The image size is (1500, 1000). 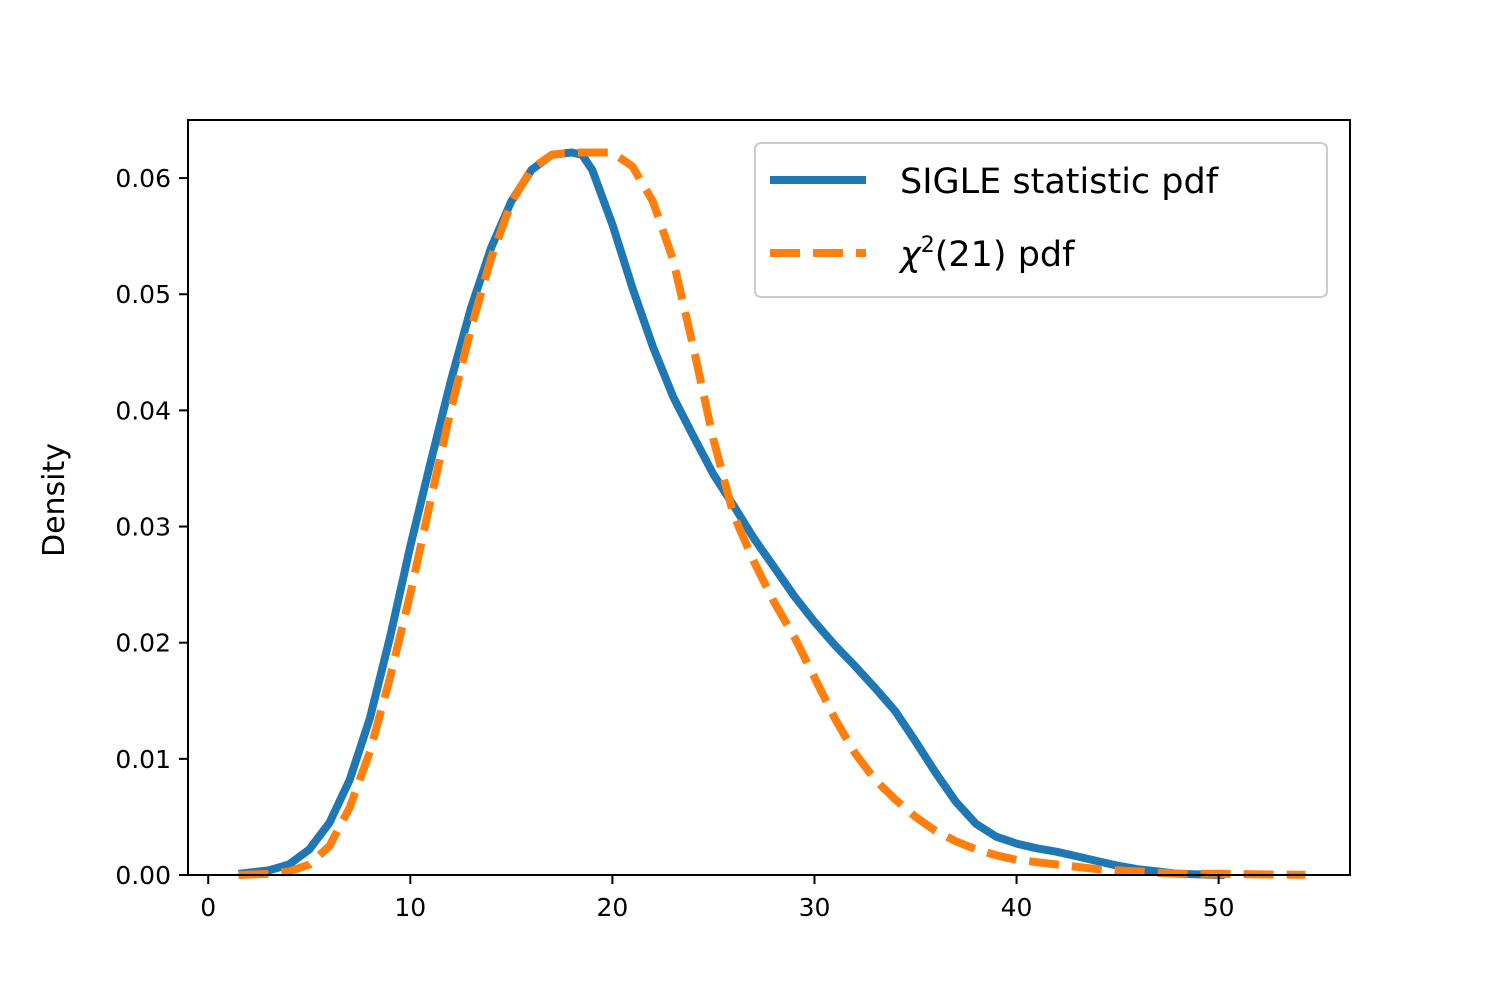 I want to click on legend-label-chi2: χ2(21) pdf, so click(x=986, y=254).